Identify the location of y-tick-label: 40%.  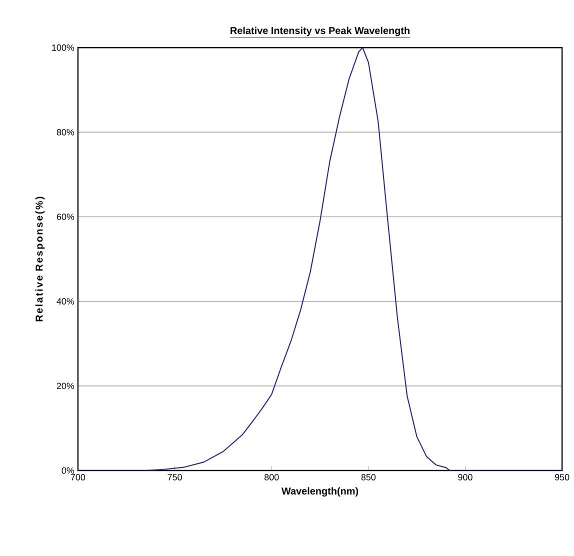
(65, 301).